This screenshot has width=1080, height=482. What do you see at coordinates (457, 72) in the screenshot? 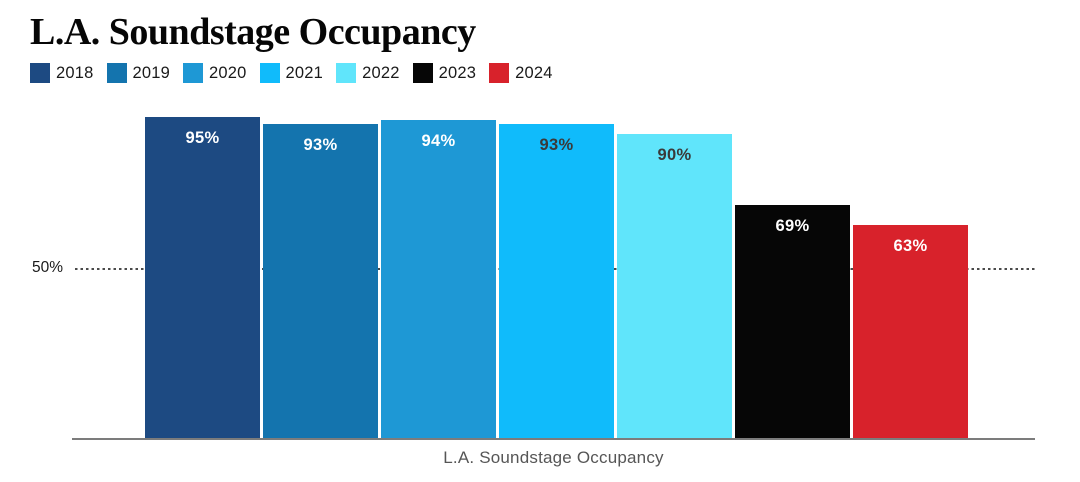
I see `legend-label-2023: 2023` at bounding box center [457, 72].